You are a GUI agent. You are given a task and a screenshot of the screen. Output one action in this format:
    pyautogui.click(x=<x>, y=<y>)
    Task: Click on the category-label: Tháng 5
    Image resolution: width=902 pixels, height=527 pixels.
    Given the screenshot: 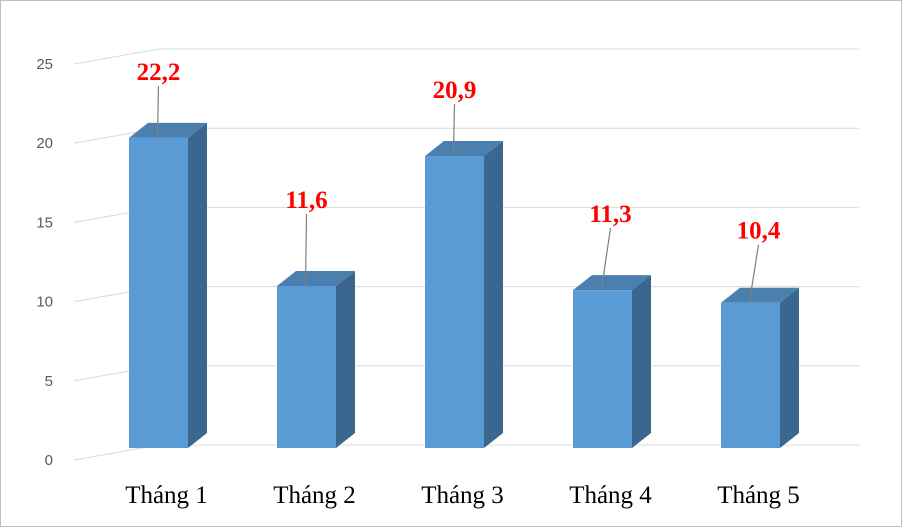 What is the action you would take?
    pyautogui.click(x=758, y=495)
    